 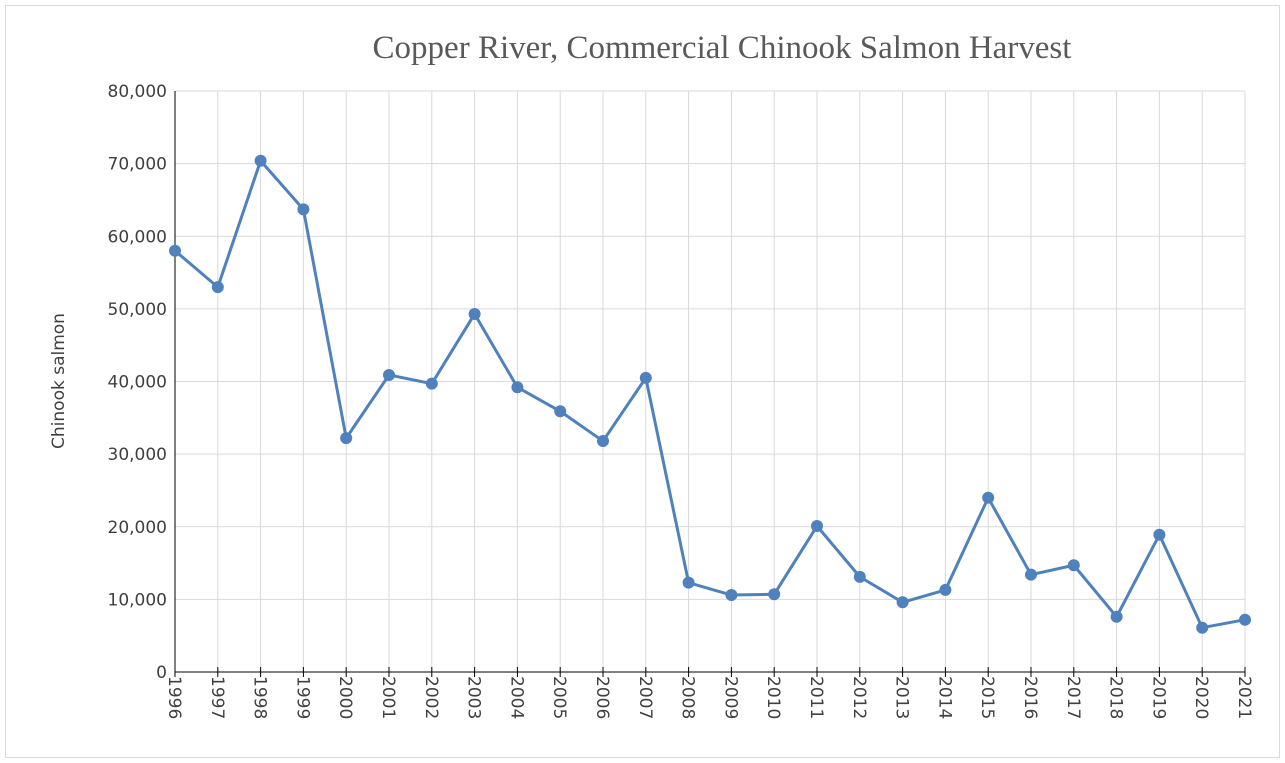 I want to click on x-tick-label: 2018, so click(x=1116, y=697).